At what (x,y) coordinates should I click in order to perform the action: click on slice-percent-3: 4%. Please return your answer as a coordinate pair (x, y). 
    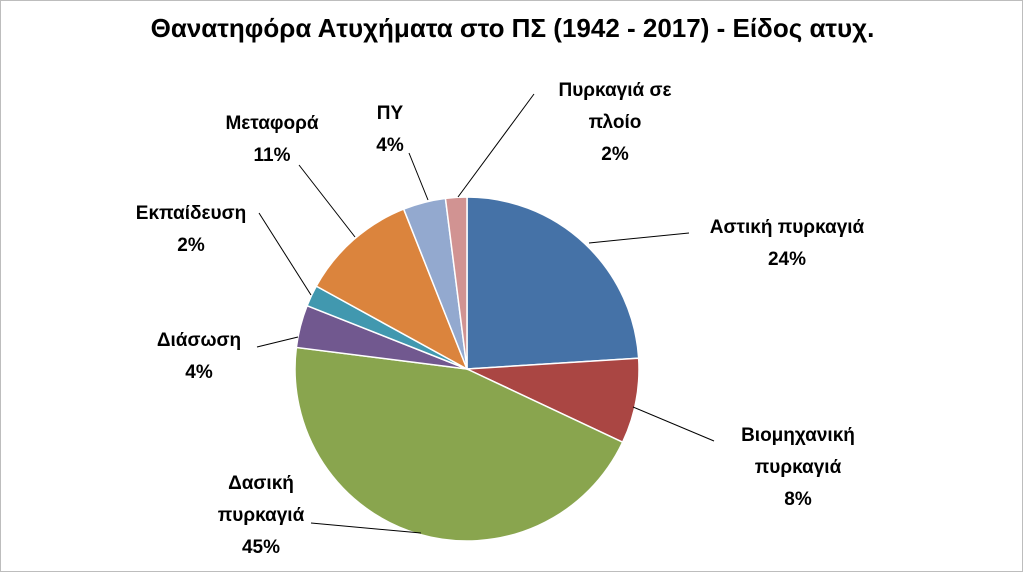
    Looking at the image, I should click on (199, 372).